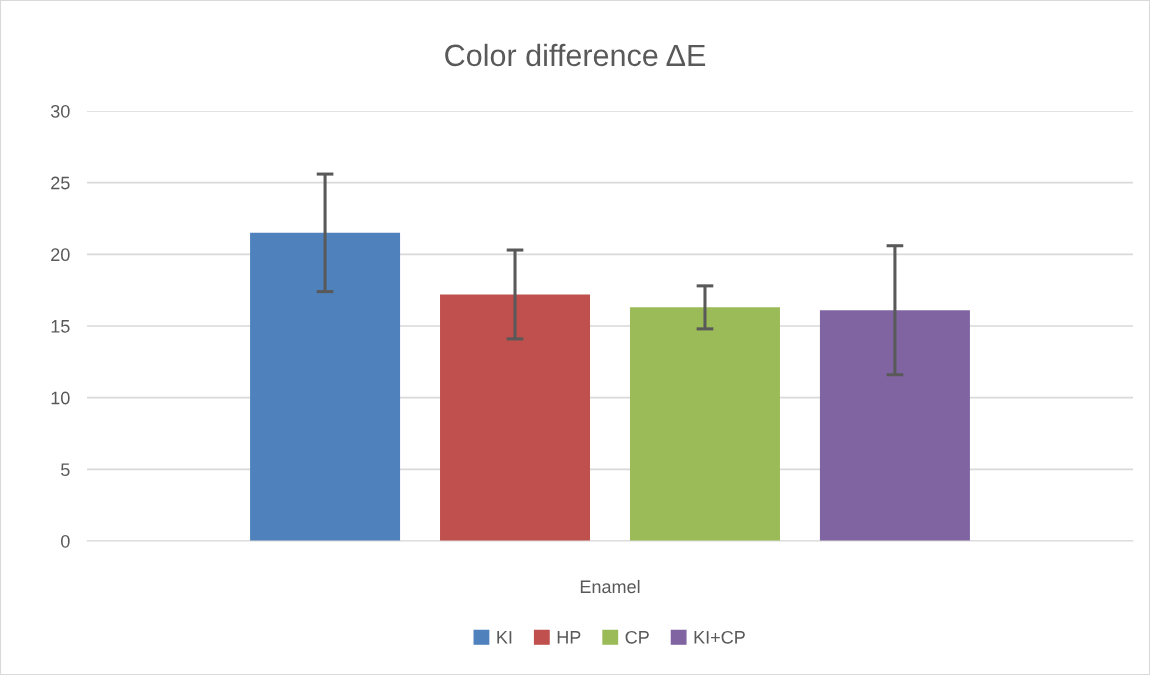 The height and width of the screenshot is (675, 1150). What do you see at coordinates (719, 637) in the screenshot?
I see `legend-label: KI+CP` at bounding box center [719, 637].